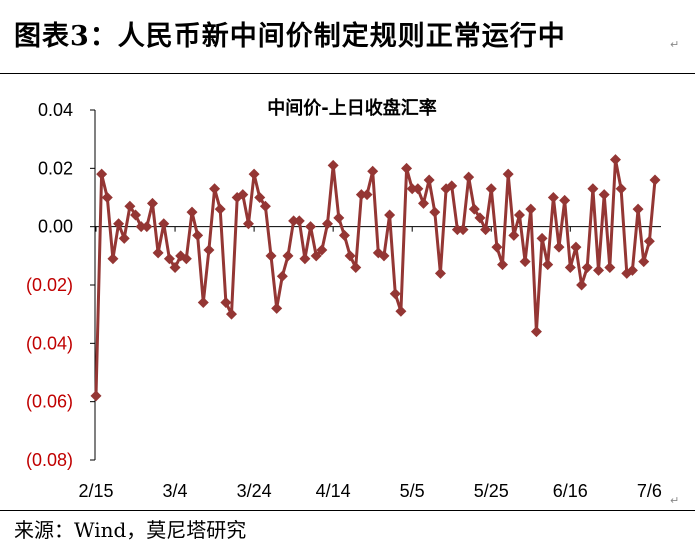 This screenshot has width=695, height=545. I want to click on x-tick-label: 7/6, so click(649, 491).